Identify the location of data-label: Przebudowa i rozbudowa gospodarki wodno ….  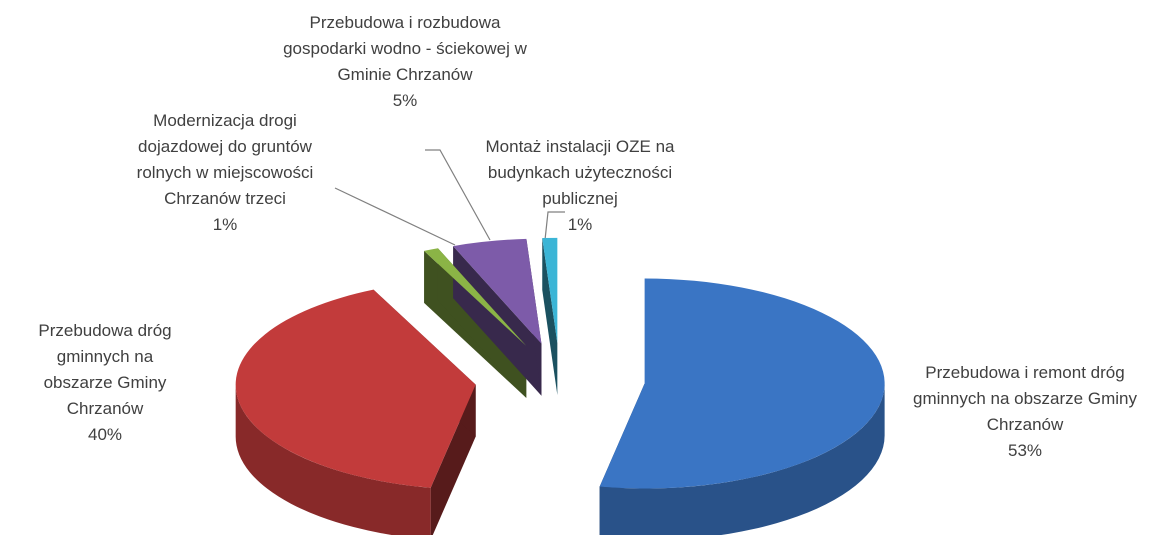
(405, 62).